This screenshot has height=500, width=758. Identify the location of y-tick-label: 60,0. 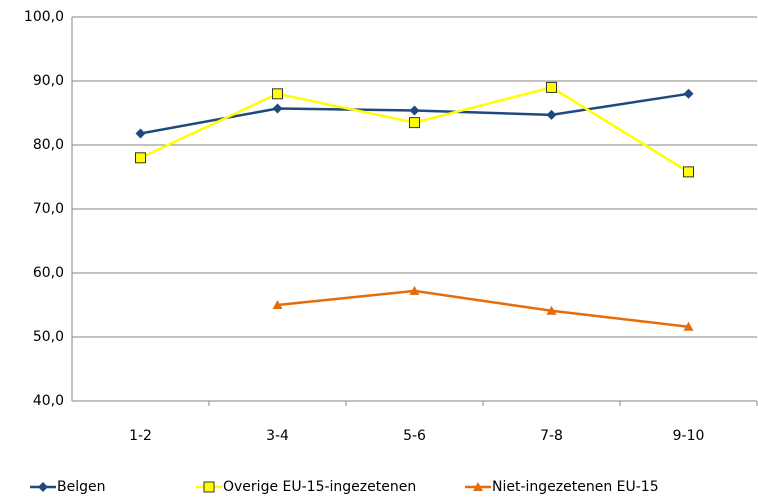
(48, 273).